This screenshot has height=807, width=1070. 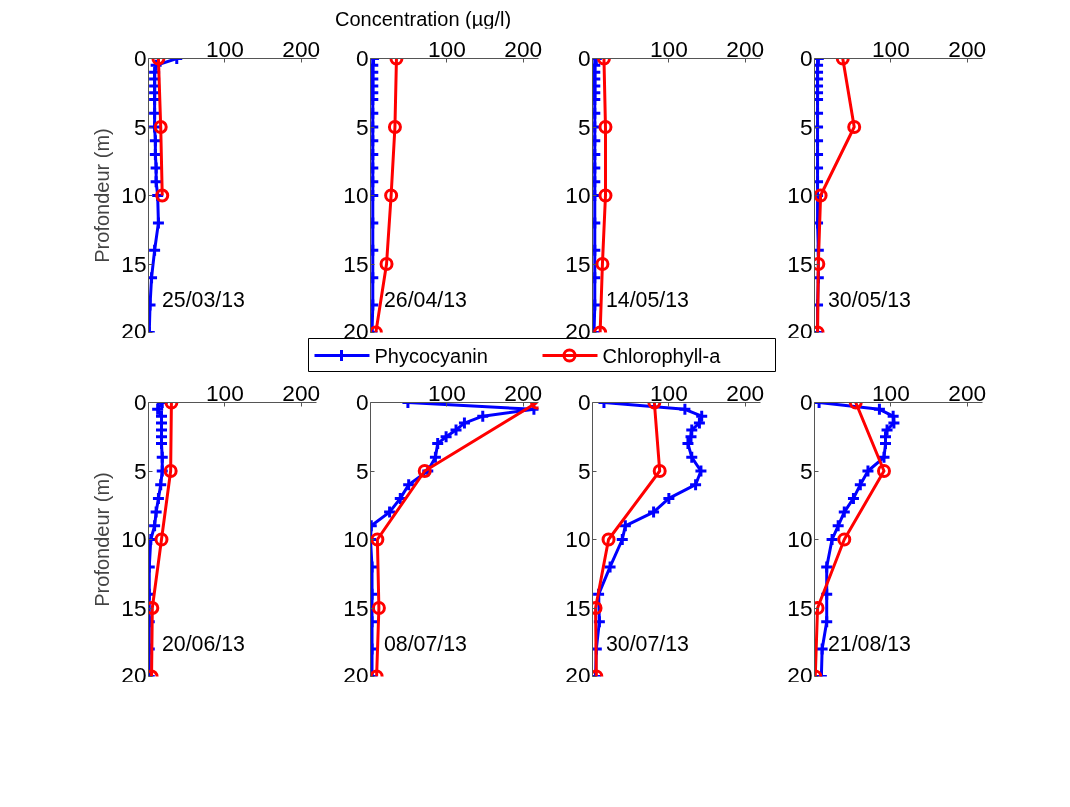 I want to click on annotation: 14/05/13, so click(x=647, y=299).